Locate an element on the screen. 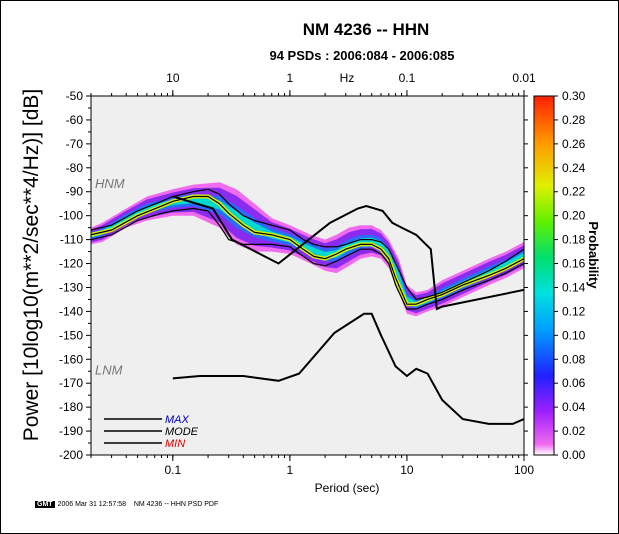 The width and height of the screenshot is (619, 534). colorbar-tick-label: 0.12 is located at coordinates (574, 311).